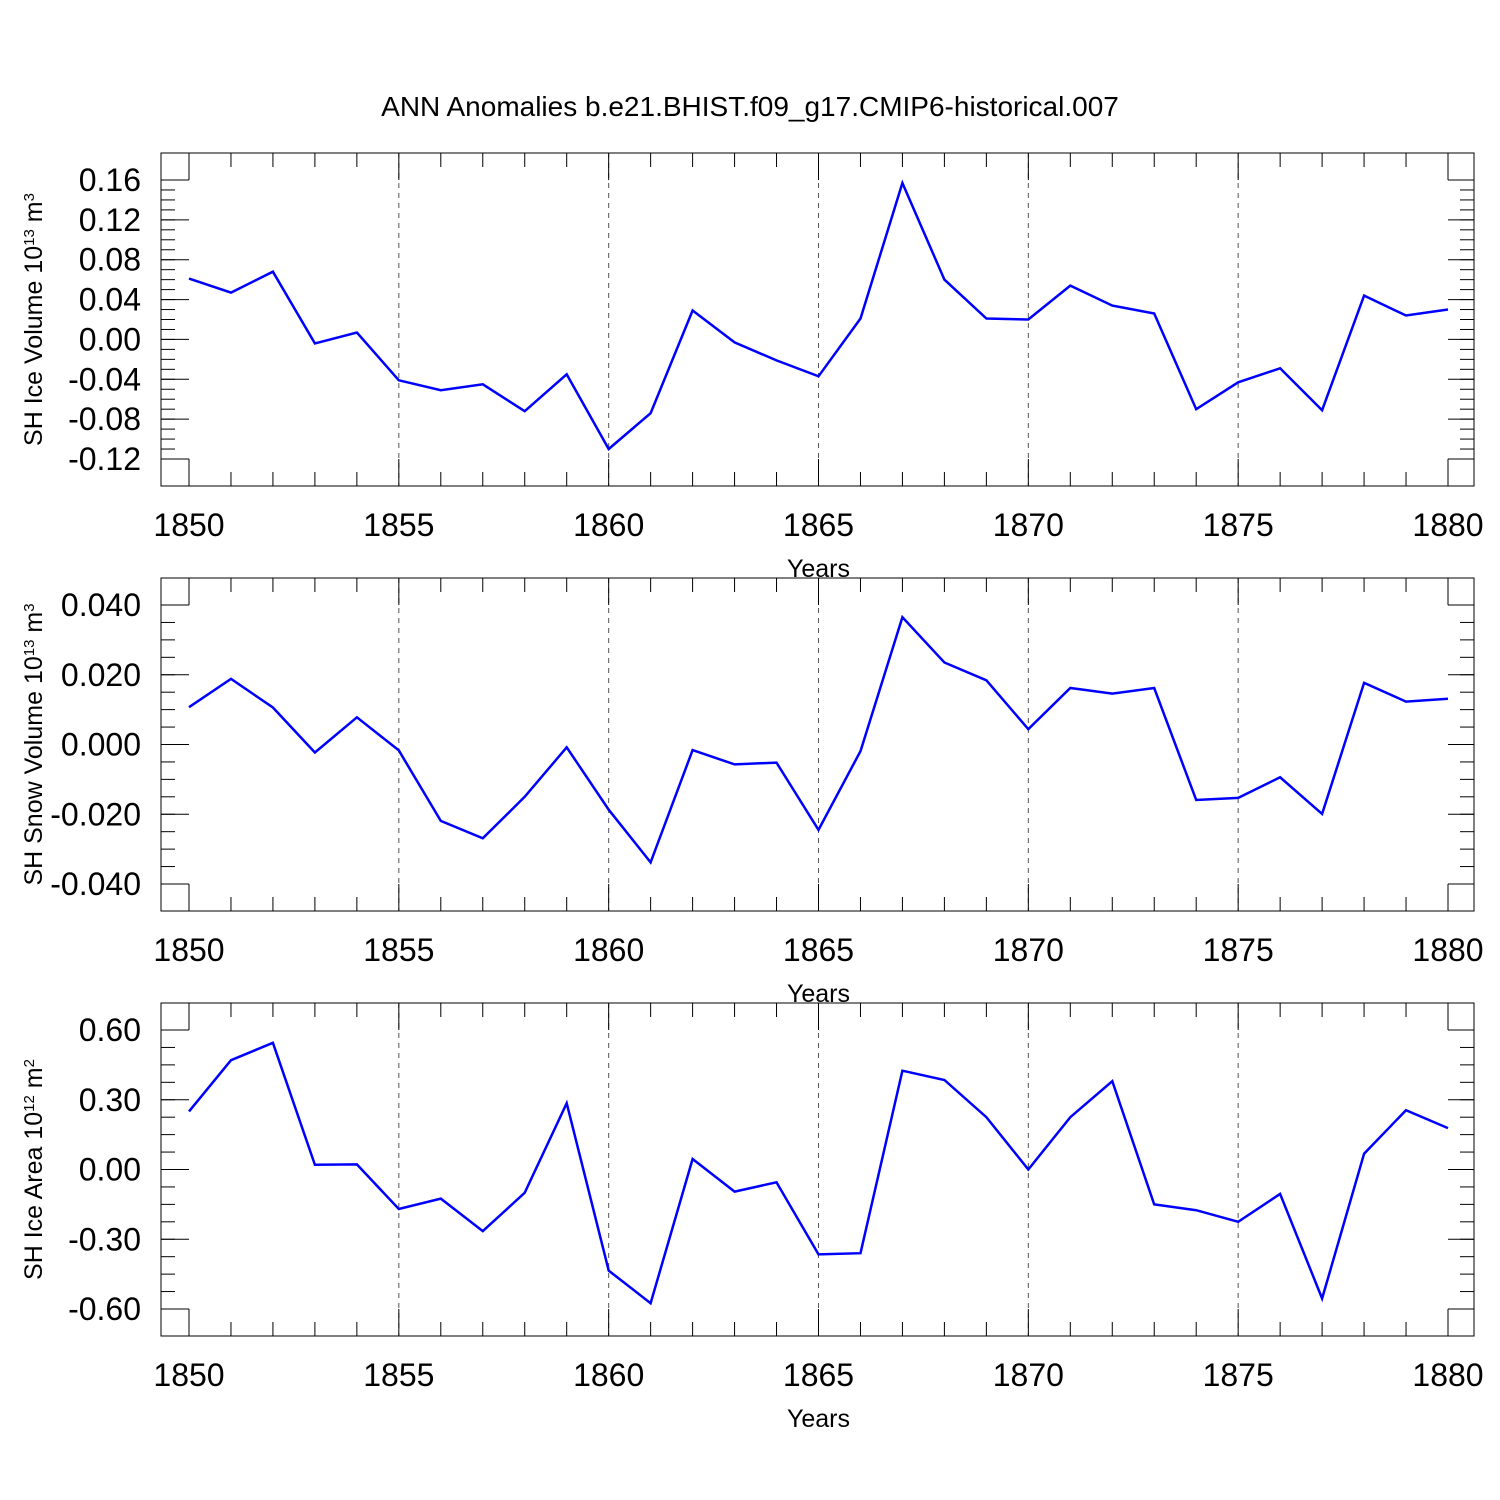 The image size is (1500, 1500). What do you see at coordinates (101, 675) in the screenshot?
I see `y-tick-label: 0.020` at bounding box center [101, 675].